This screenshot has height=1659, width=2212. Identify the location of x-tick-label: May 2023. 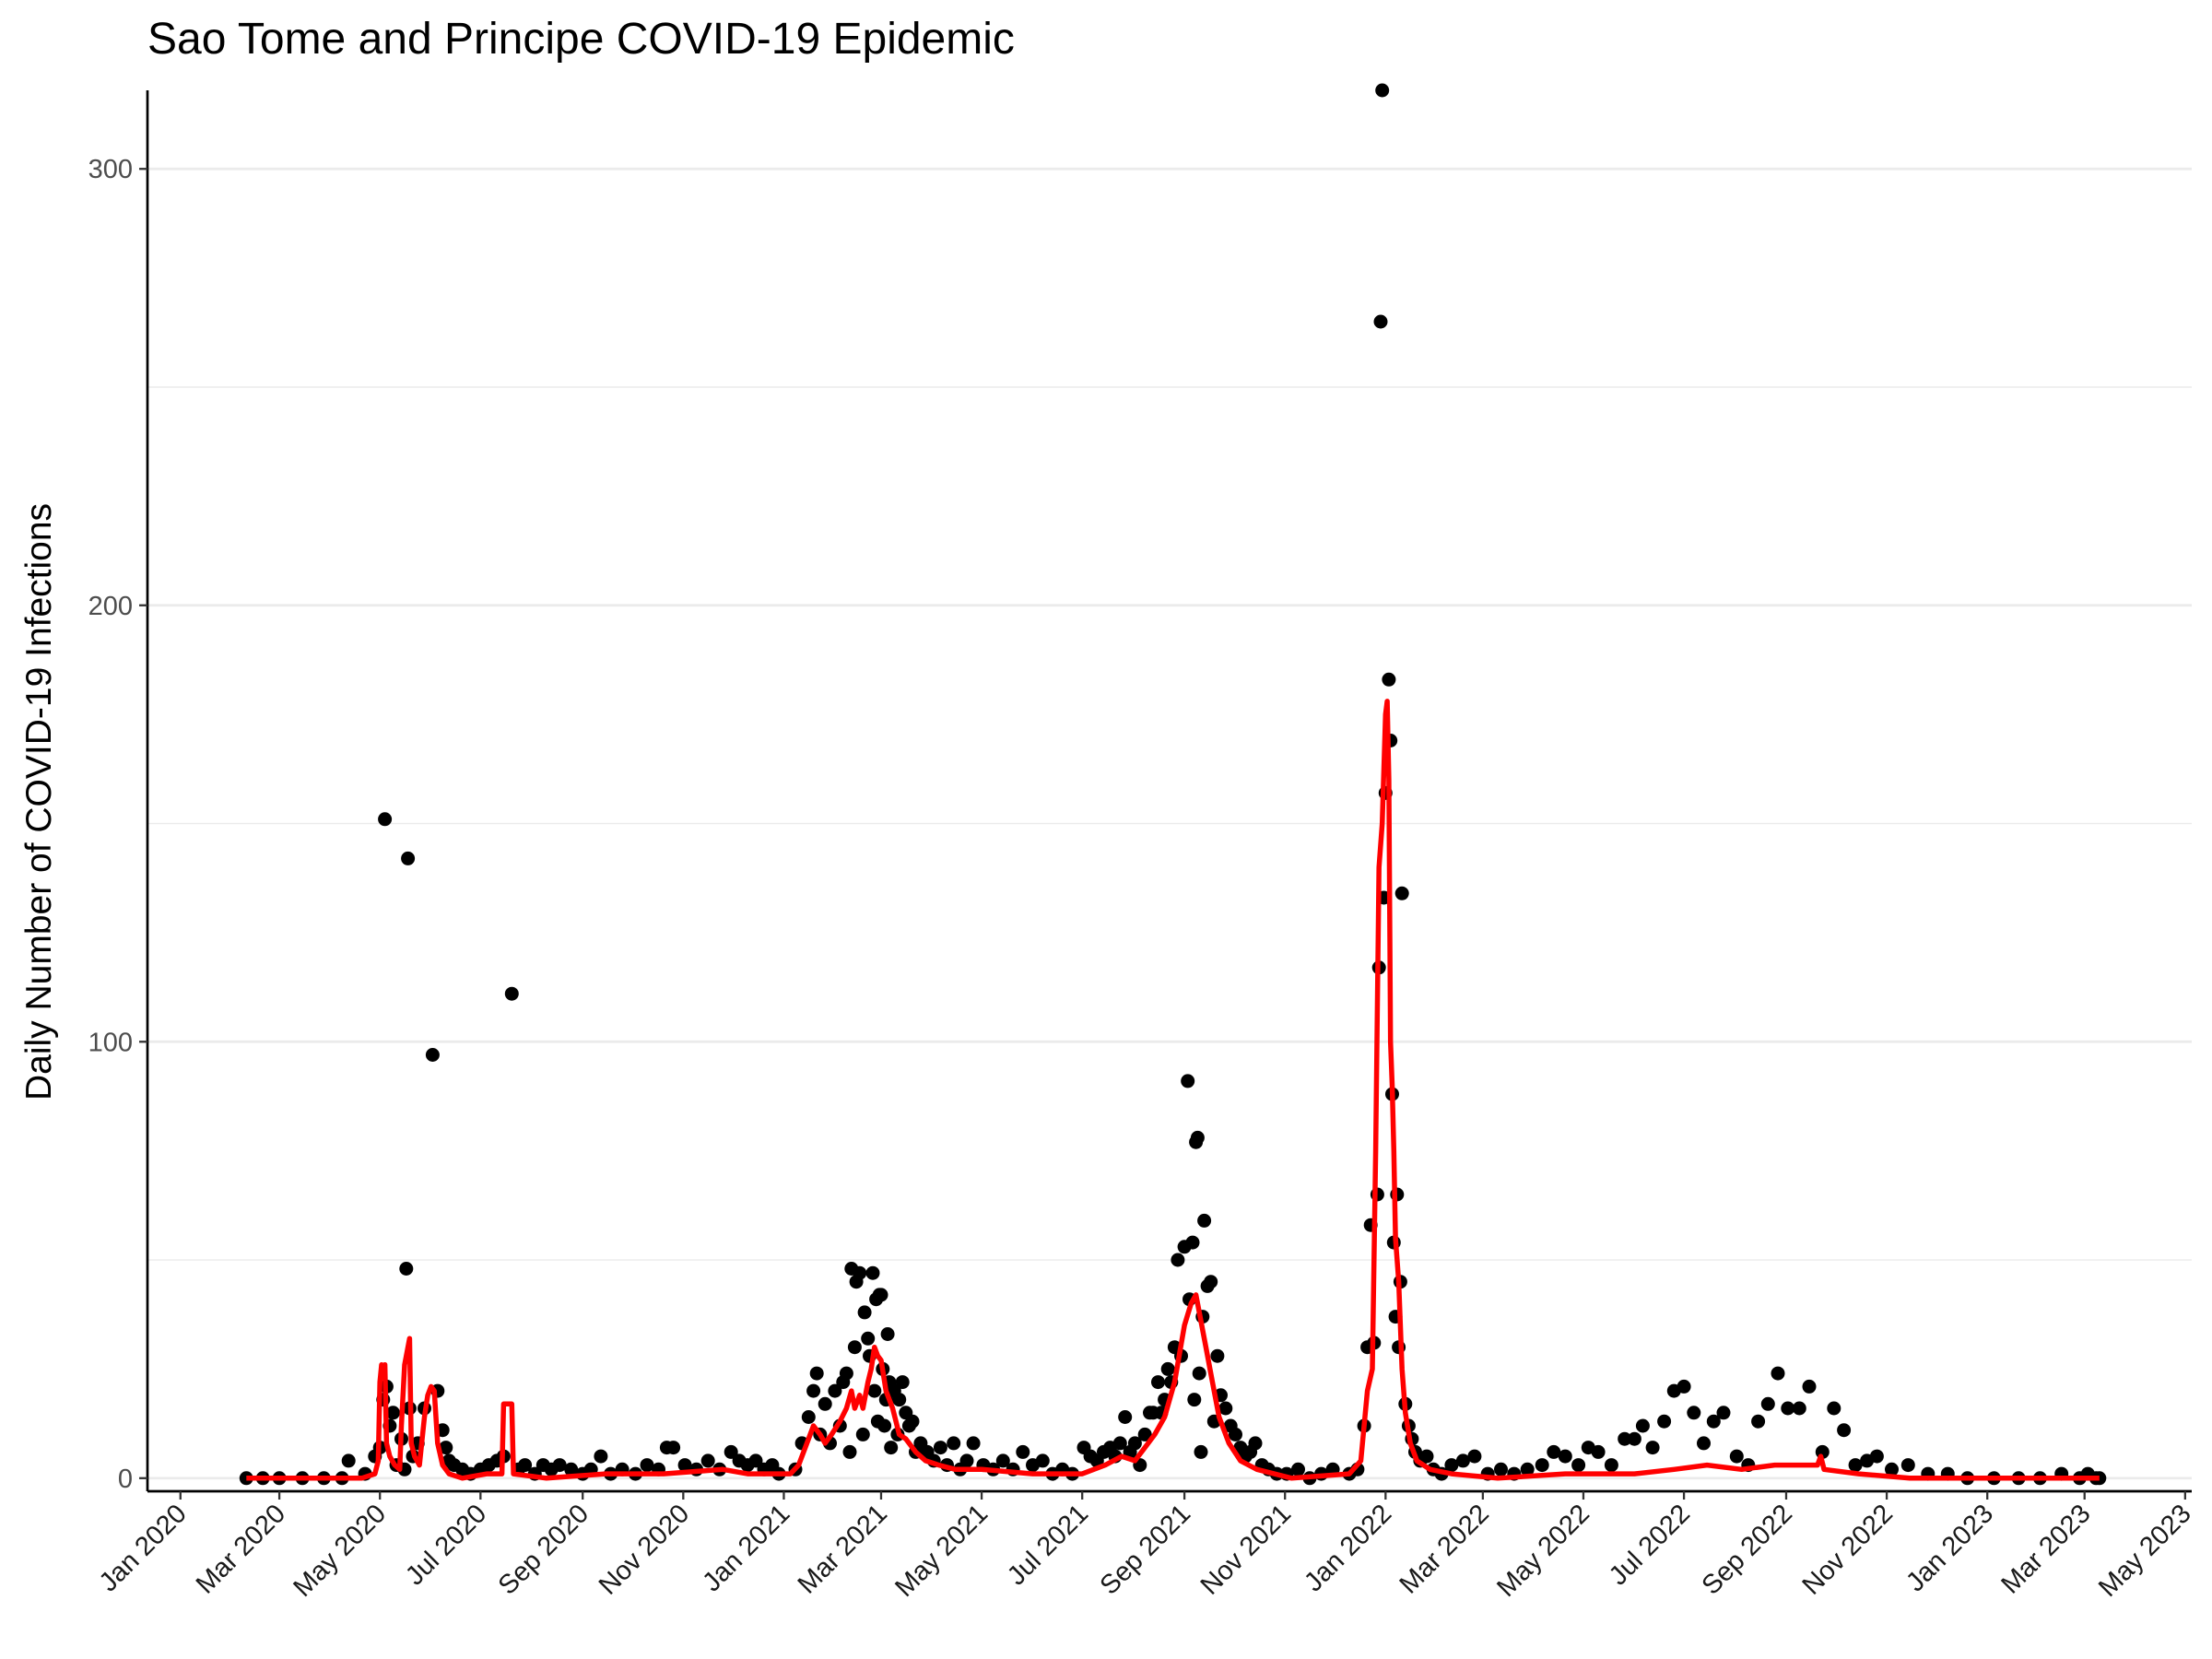
(2145, 1551).